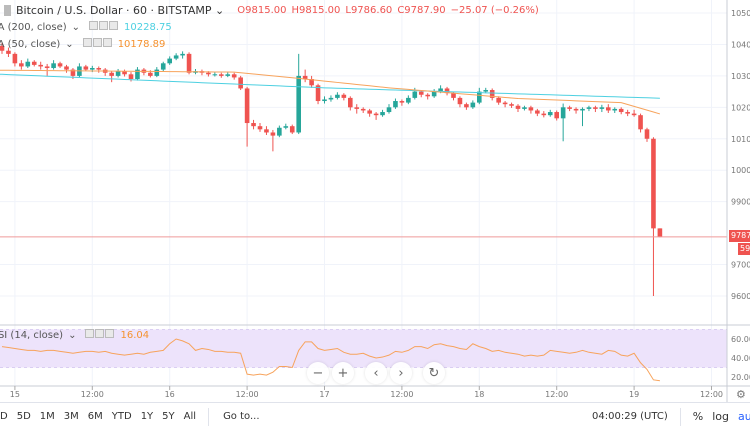 The image size is (750, 430). What do you see at coordinates (630, 416) in the screenshot?
I see `clock: 04:00:29 (UTC)` at bounding box center [630, 416].